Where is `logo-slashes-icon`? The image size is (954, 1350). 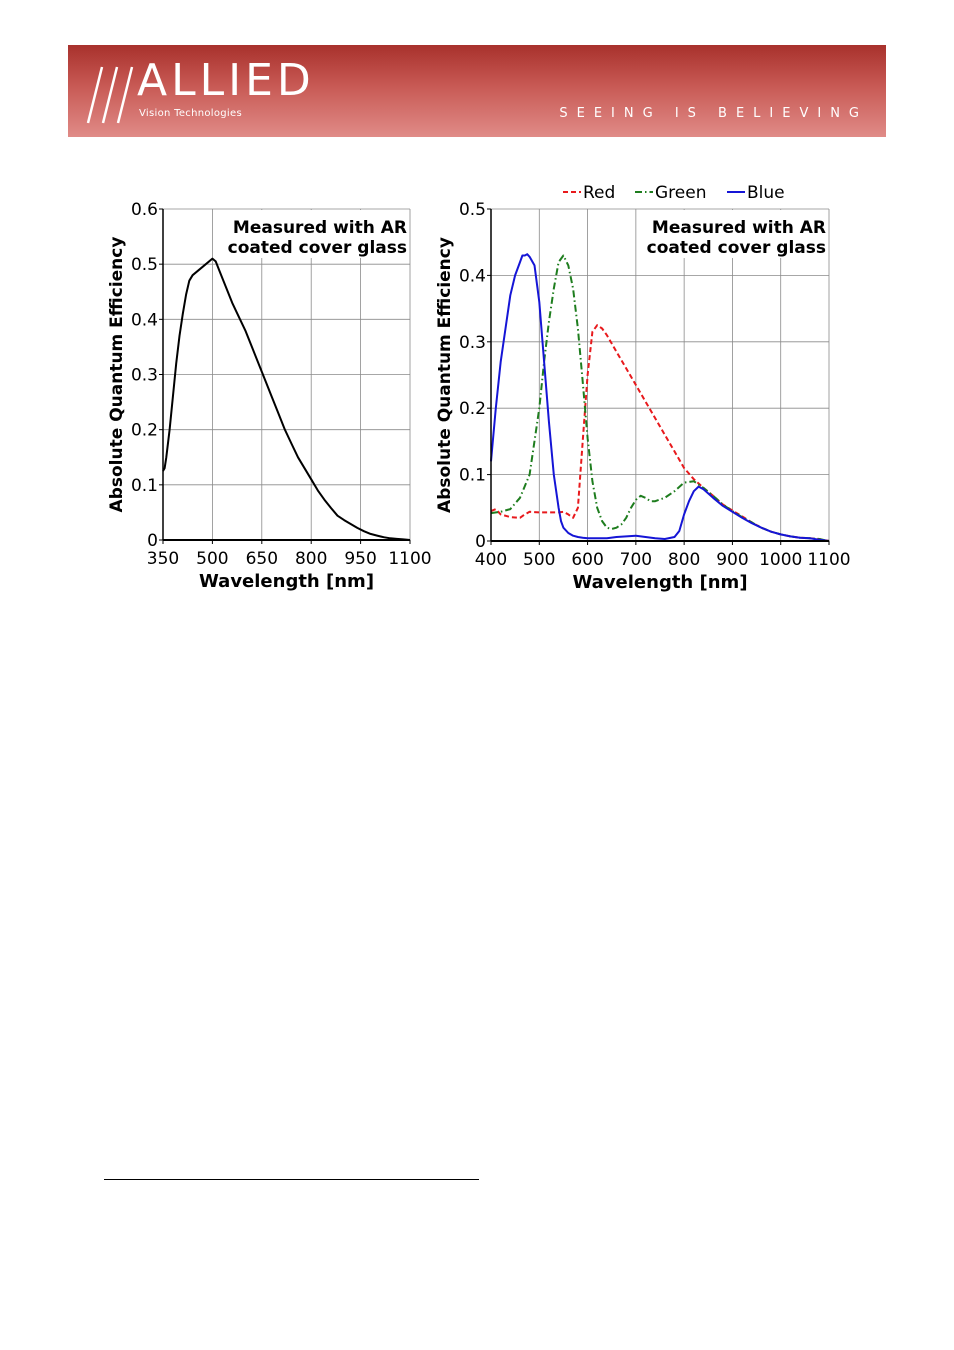
logo-slashes-icon is located at coordinates (110, 95).